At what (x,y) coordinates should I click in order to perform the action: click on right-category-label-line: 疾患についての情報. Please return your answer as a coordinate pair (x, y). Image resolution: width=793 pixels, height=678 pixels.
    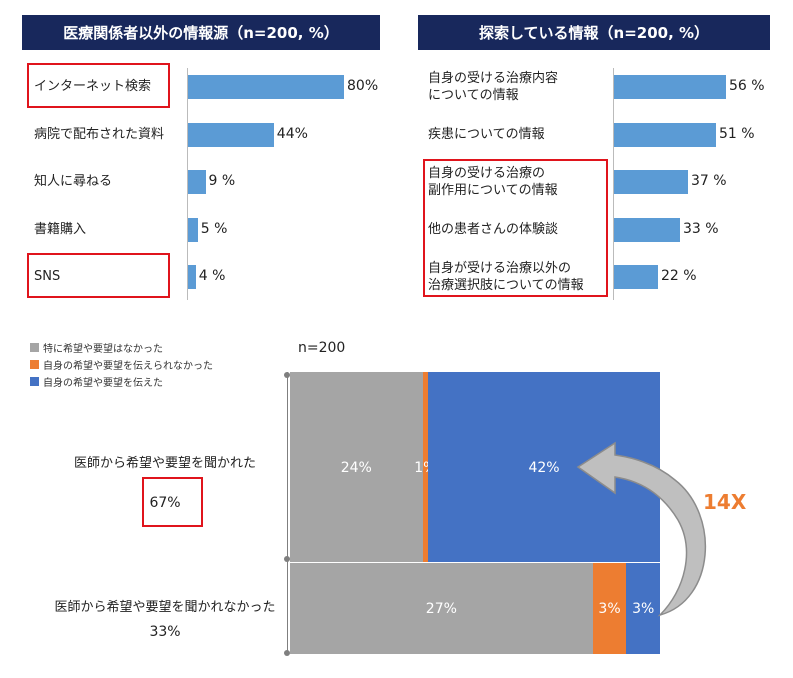
    Looking at the image, I should click on (486, 134).